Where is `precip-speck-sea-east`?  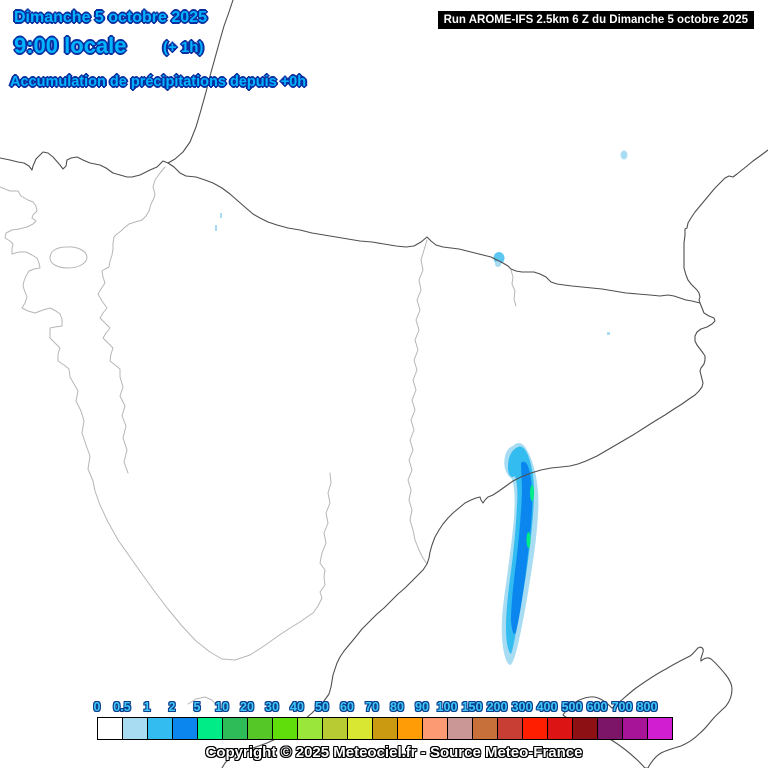
precip-speck-sea-east is located at coordinates (608, 333).